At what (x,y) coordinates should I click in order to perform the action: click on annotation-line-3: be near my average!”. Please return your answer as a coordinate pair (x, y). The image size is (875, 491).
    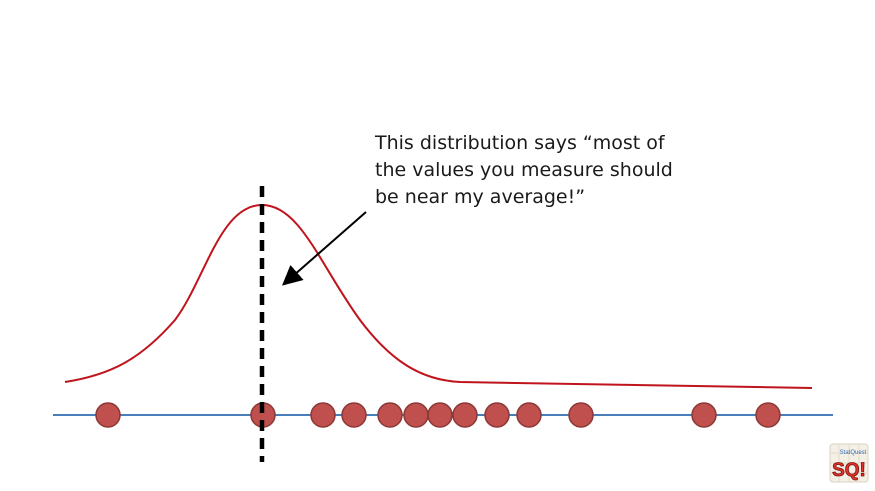
    Looking at the image, I should click on (480, 197).